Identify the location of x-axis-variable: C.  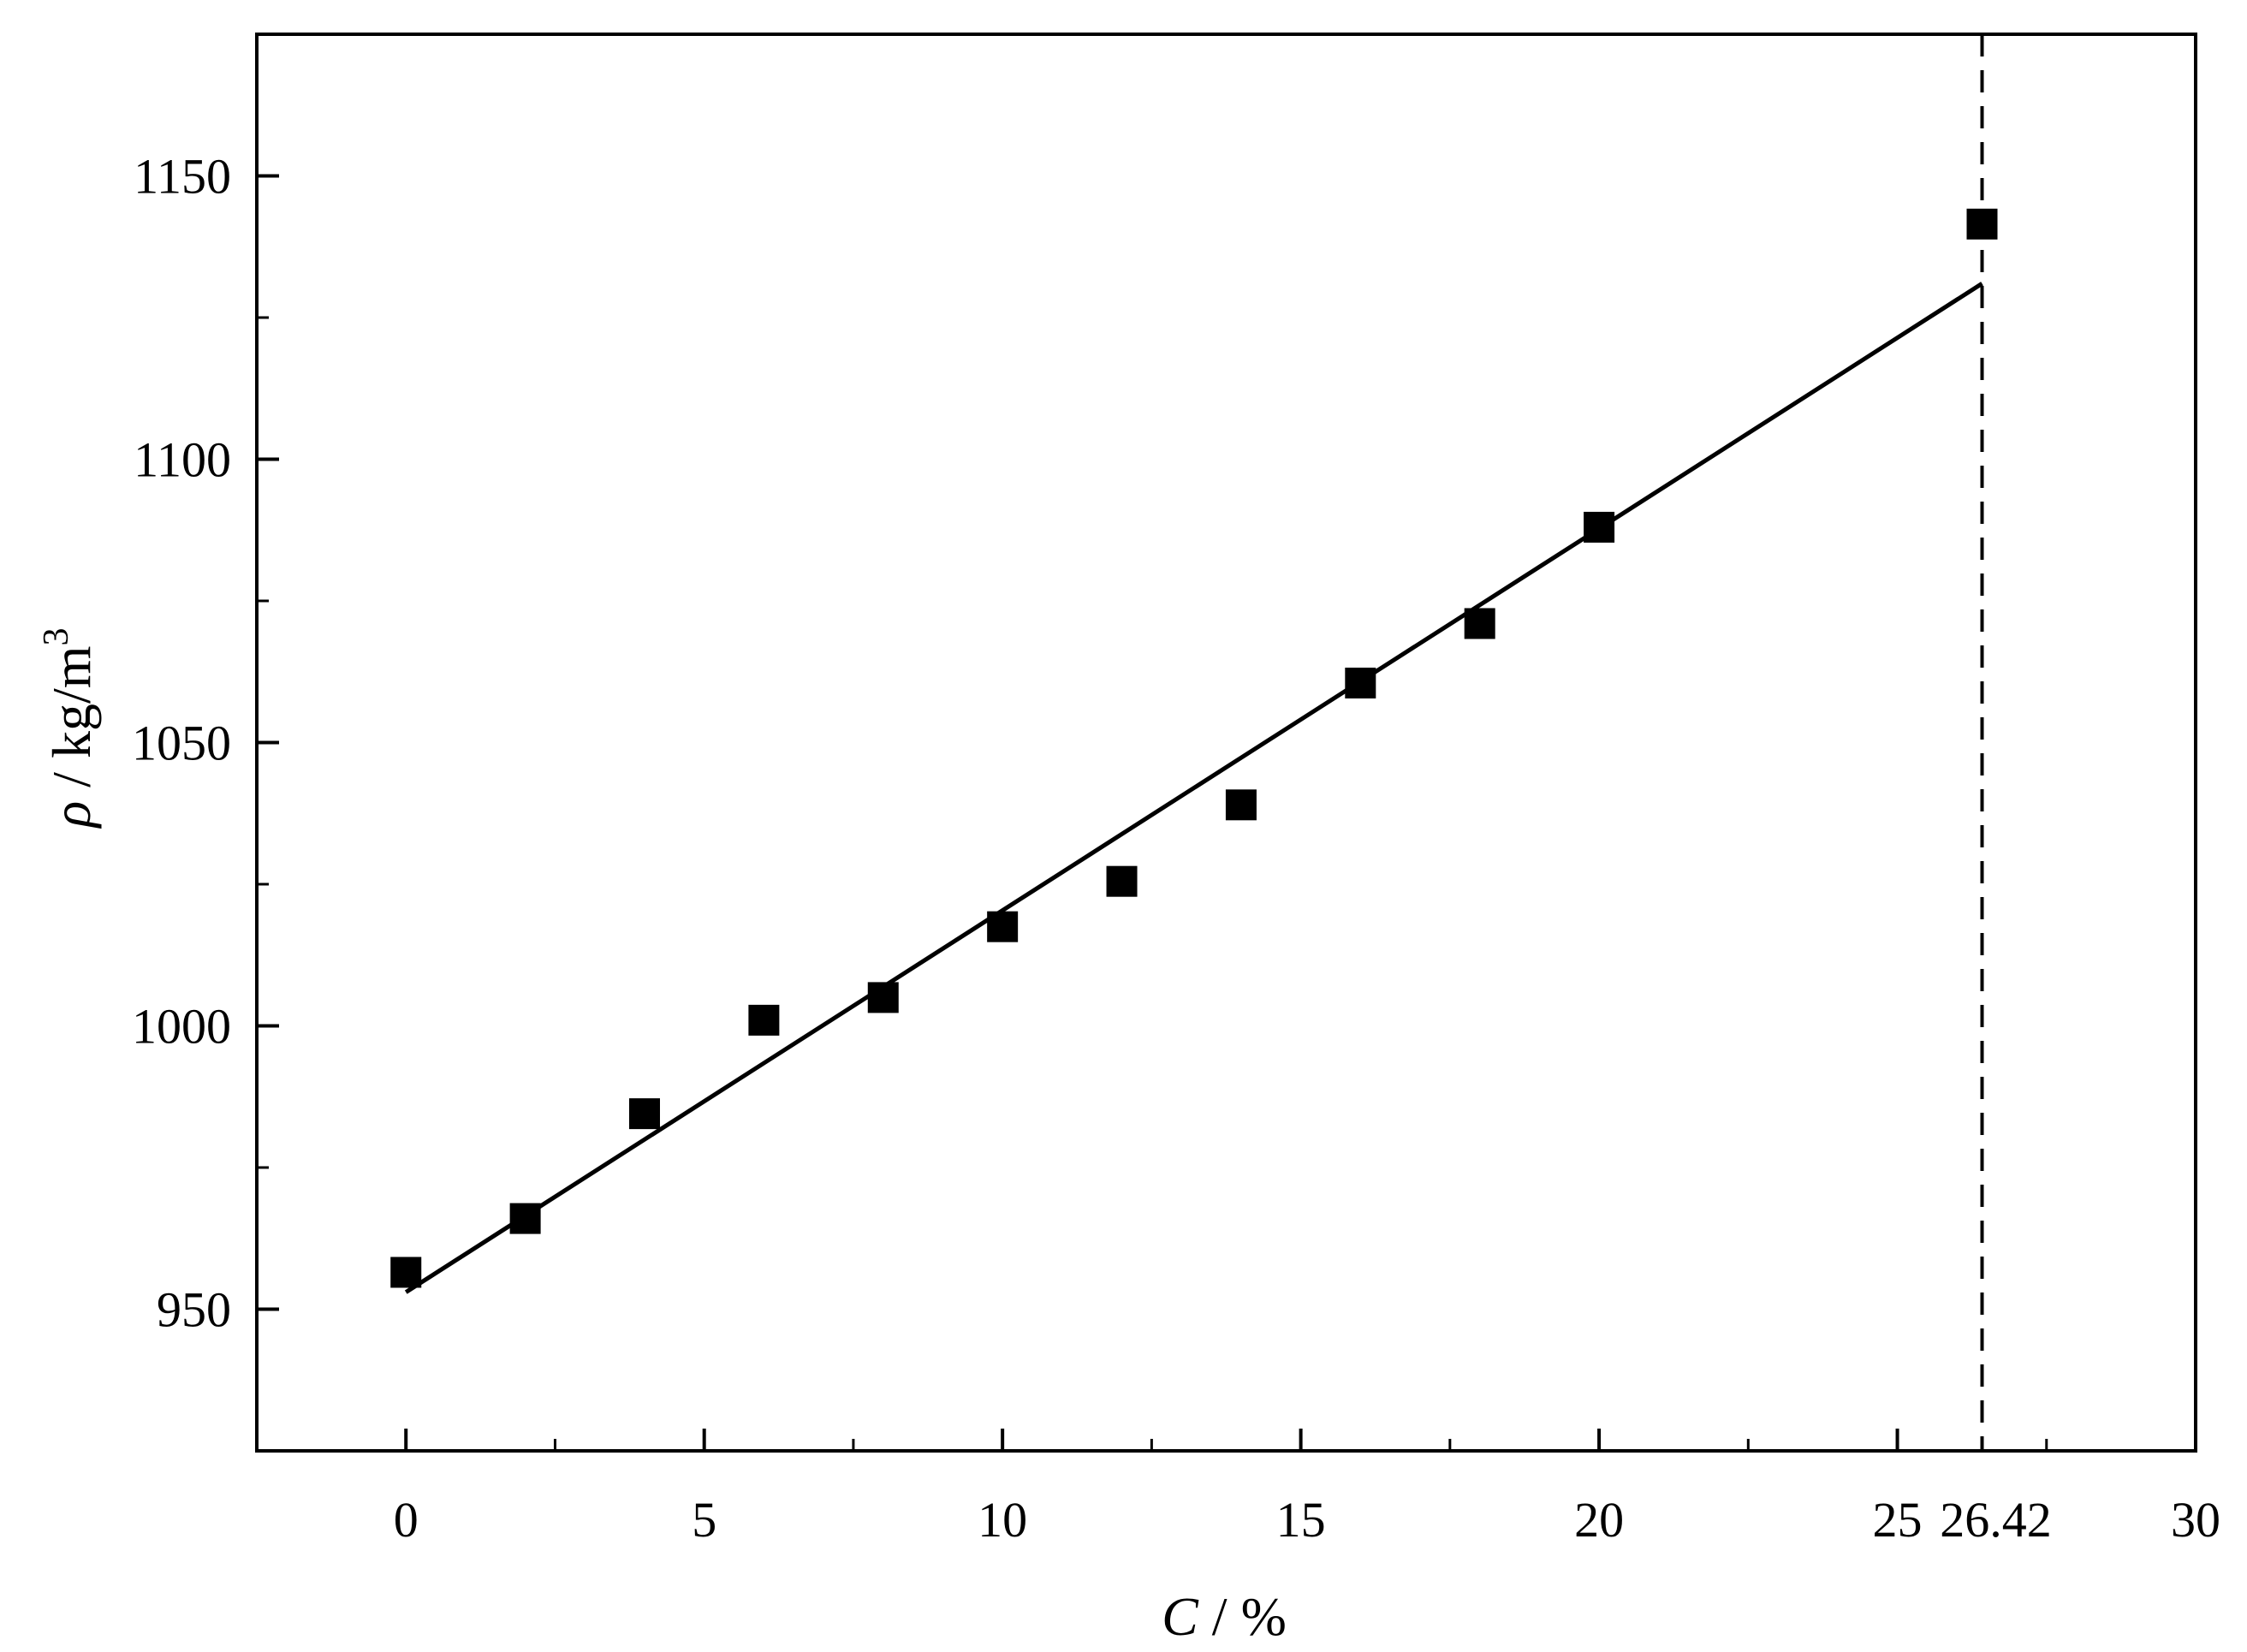
(1180, 1617).